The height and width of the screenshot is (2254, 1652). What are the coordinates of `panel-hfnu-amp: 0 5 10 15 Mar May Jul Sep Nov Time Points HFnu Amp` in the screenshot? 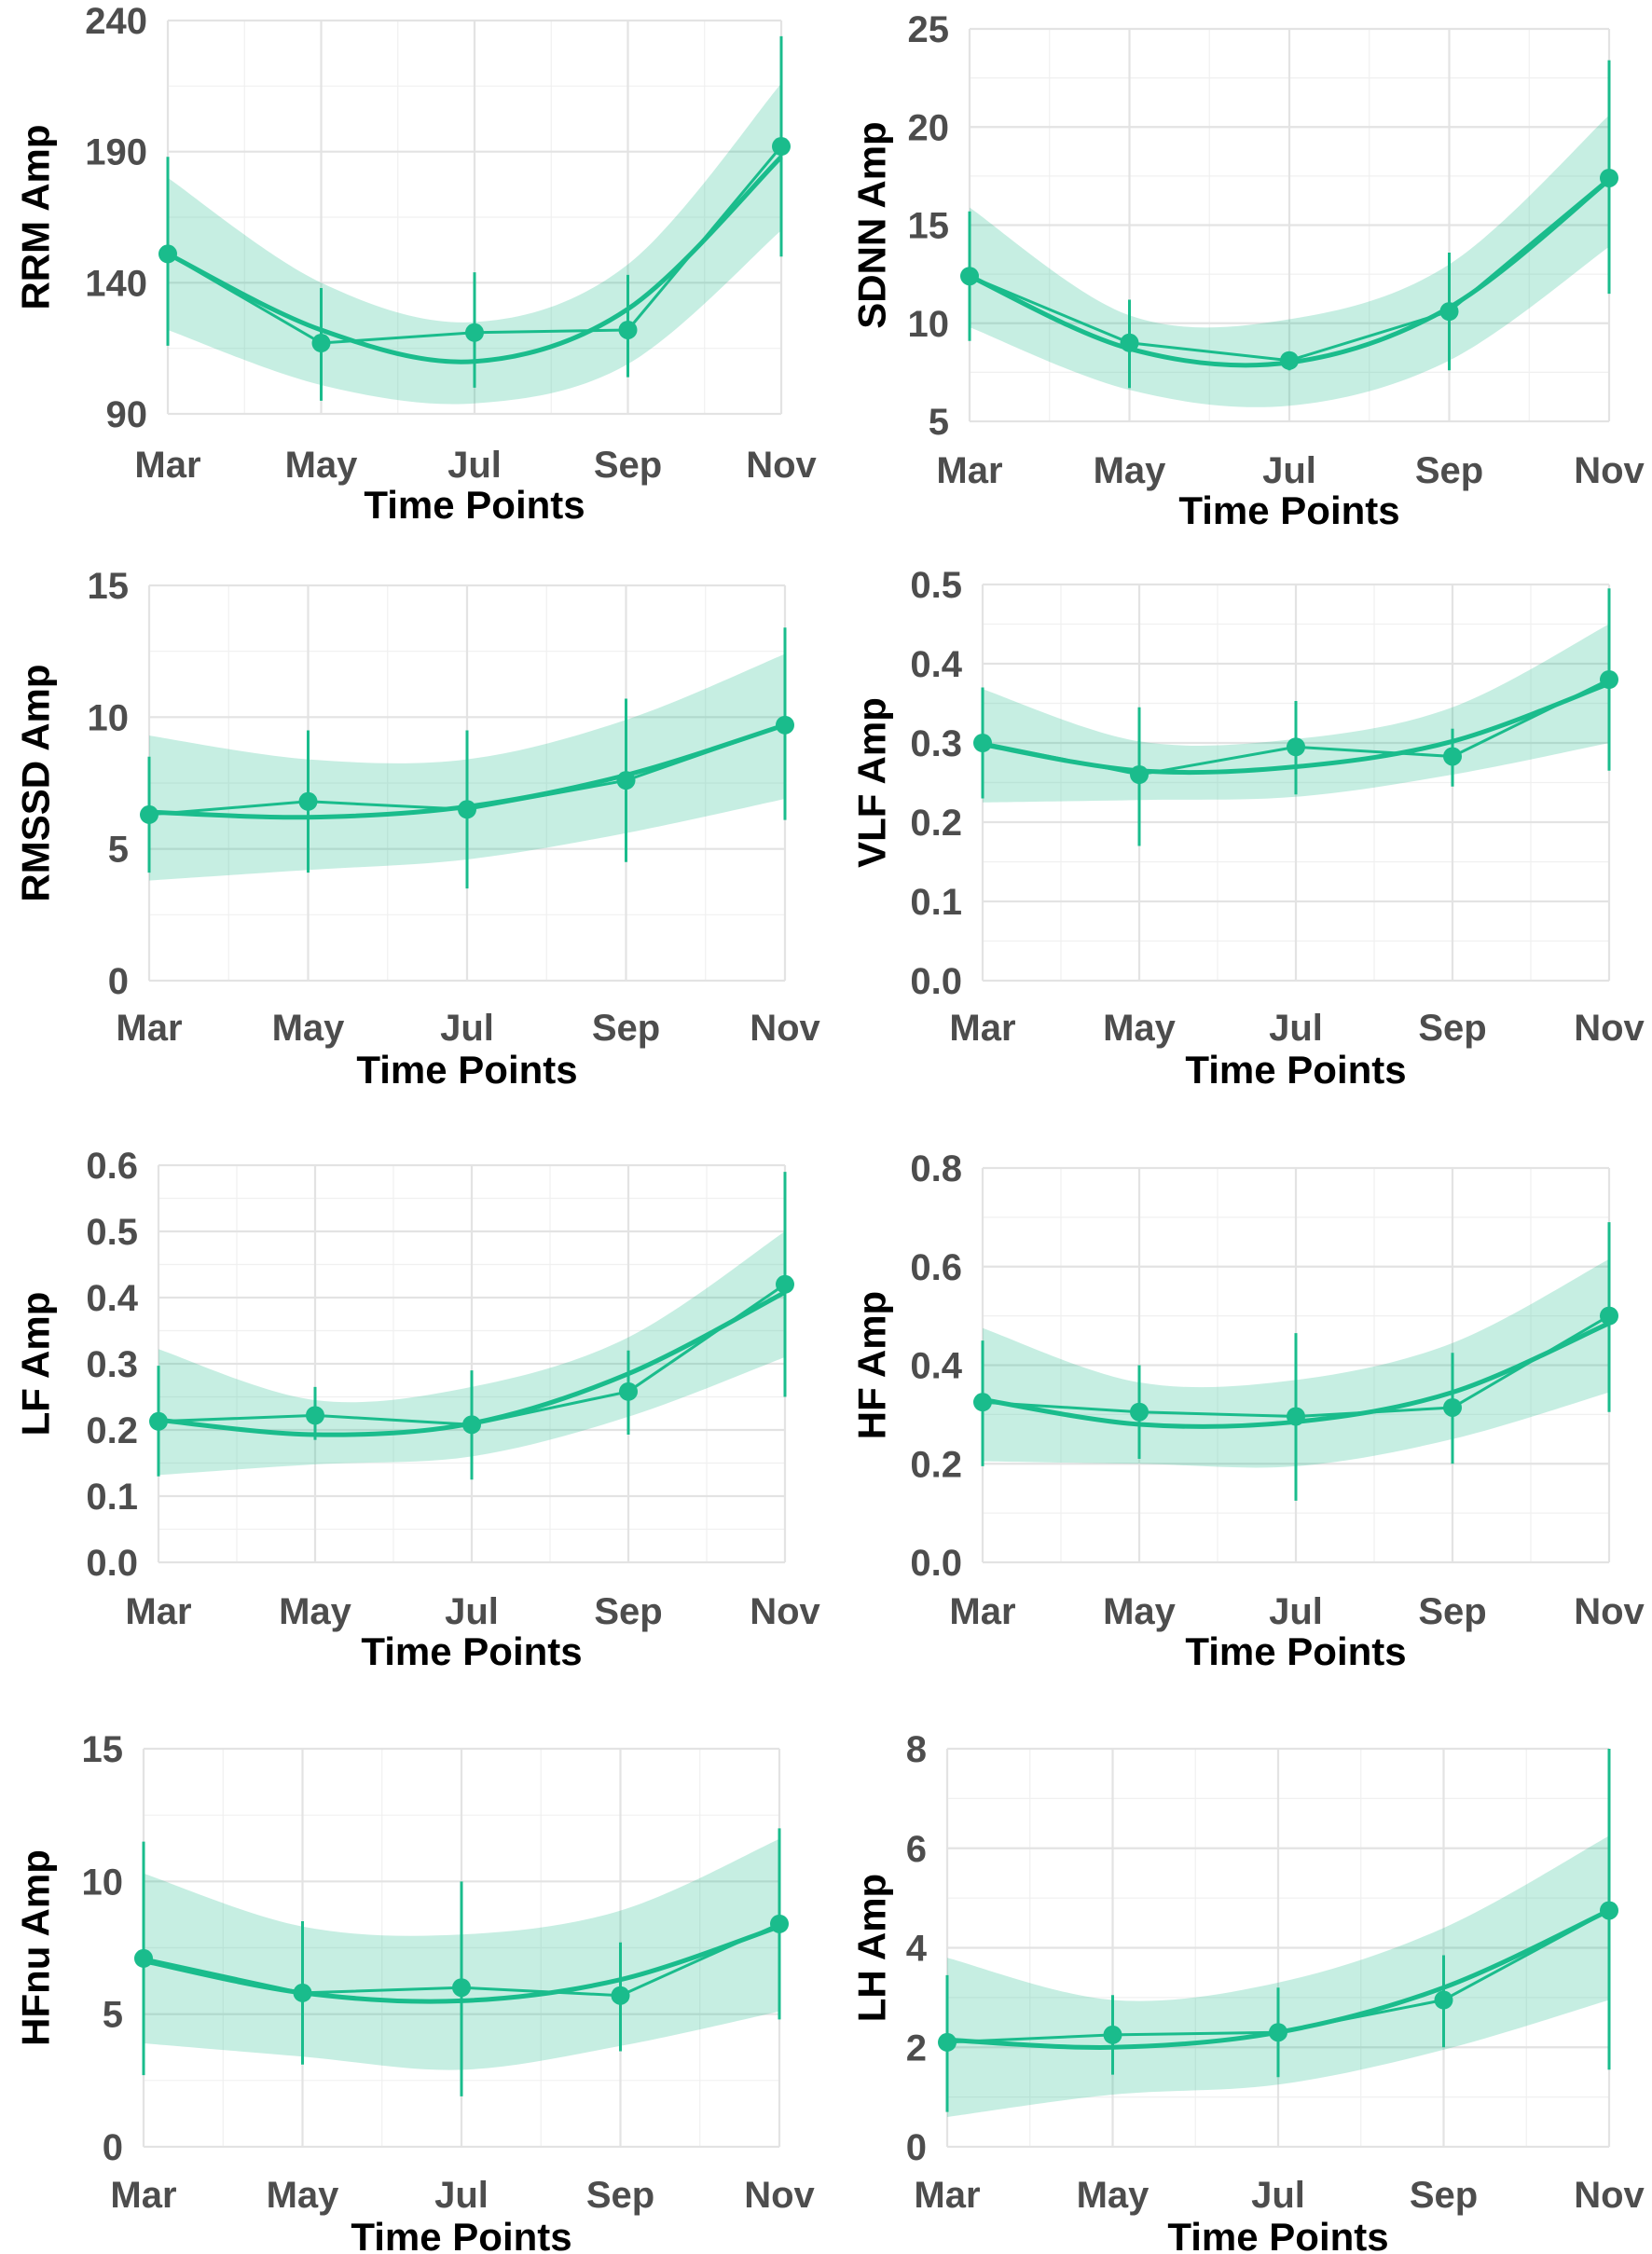 It's located at (415, 1992).